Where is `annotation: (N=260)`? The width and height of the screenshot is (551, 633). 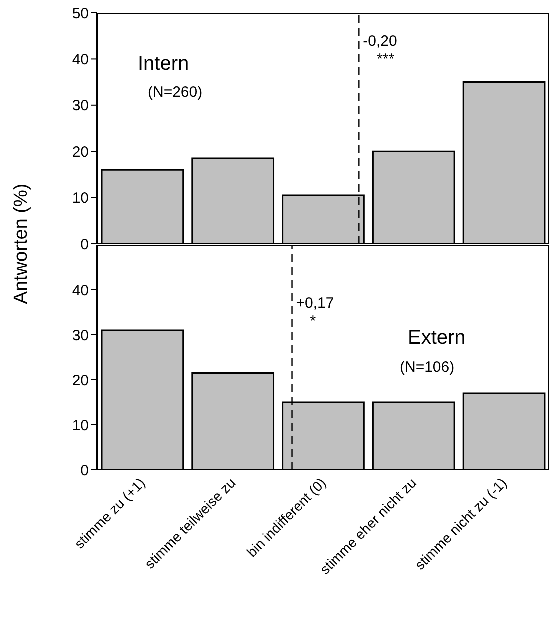
annotation: (N=260) is located at coordinates (175, 92).